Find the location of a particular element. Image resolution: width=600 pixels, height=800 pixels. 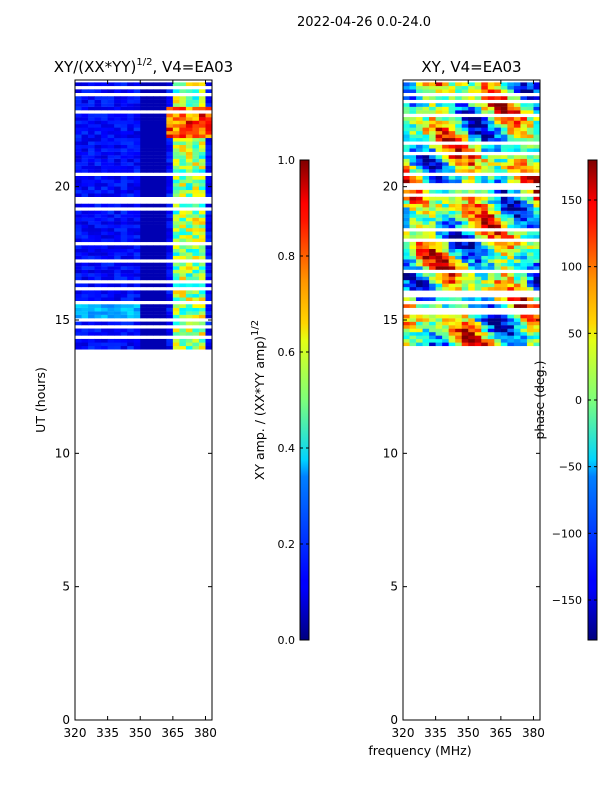

colorbar-amplitude-gradient is located at coordinates (304, 400).